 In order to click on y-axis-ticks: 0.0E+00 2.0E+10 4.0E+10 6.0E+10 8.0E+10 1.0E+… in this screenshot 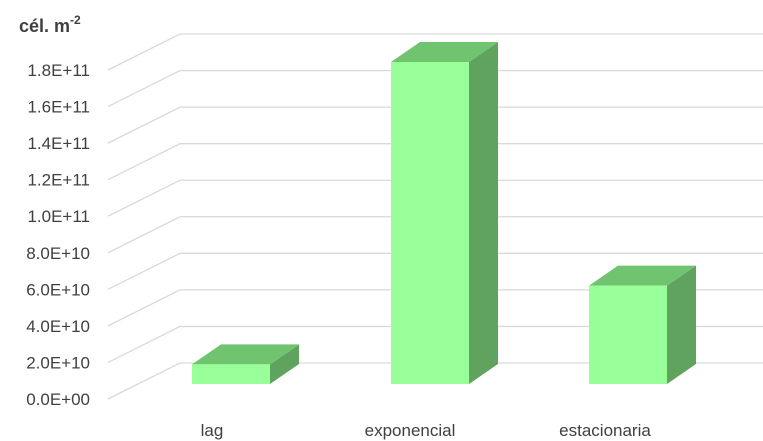, I will do `click(58, 235)`.